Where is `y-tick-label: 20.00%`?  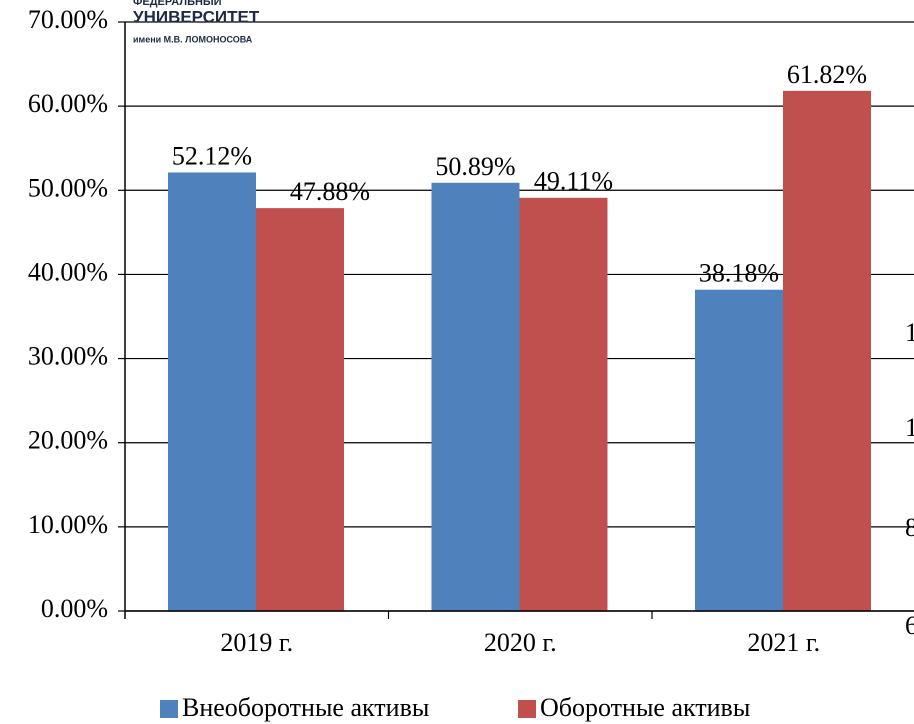
y-tick-label: 20.00% is located at coordinates (68, 440).